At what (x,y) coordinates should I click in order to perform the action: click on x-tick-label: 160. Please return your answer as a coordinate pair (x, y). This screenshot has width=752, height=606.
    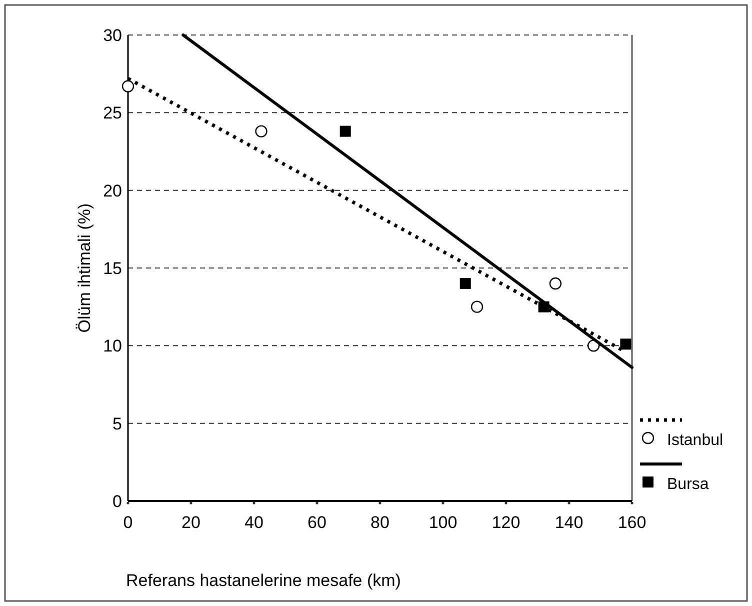
    Looking at the image, I should click on (632, 522).